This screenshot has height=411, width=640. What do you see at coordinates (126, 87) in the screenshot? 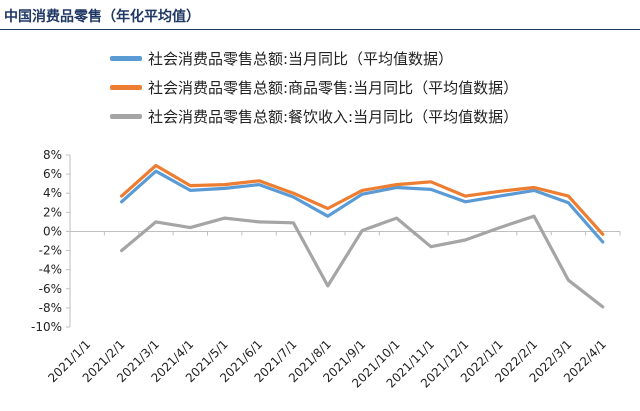
I see `legend-swatch-goods-retail` at bounding box center [126, 87].